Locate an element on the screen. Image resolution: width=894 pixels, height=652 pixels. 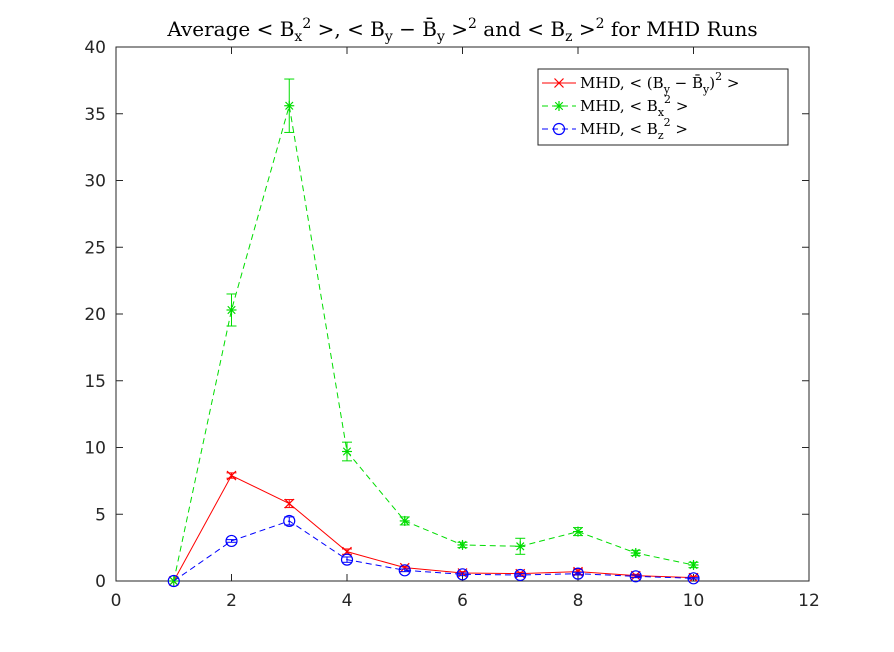
legend-box is located at coordinates (663, 107).